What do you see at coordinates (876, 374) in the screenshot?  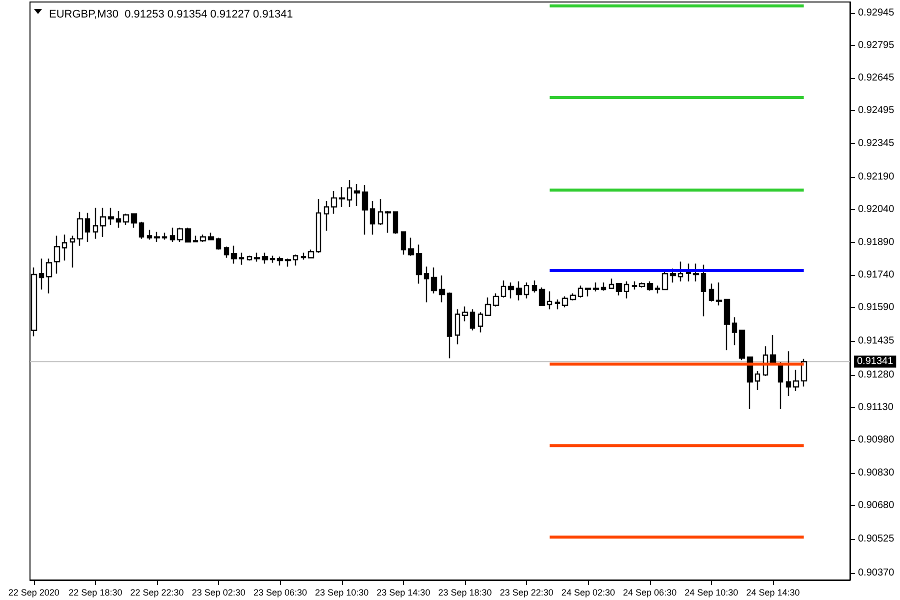 I see `y-tick-label: 0.91280` at bounding box center [876, 374].